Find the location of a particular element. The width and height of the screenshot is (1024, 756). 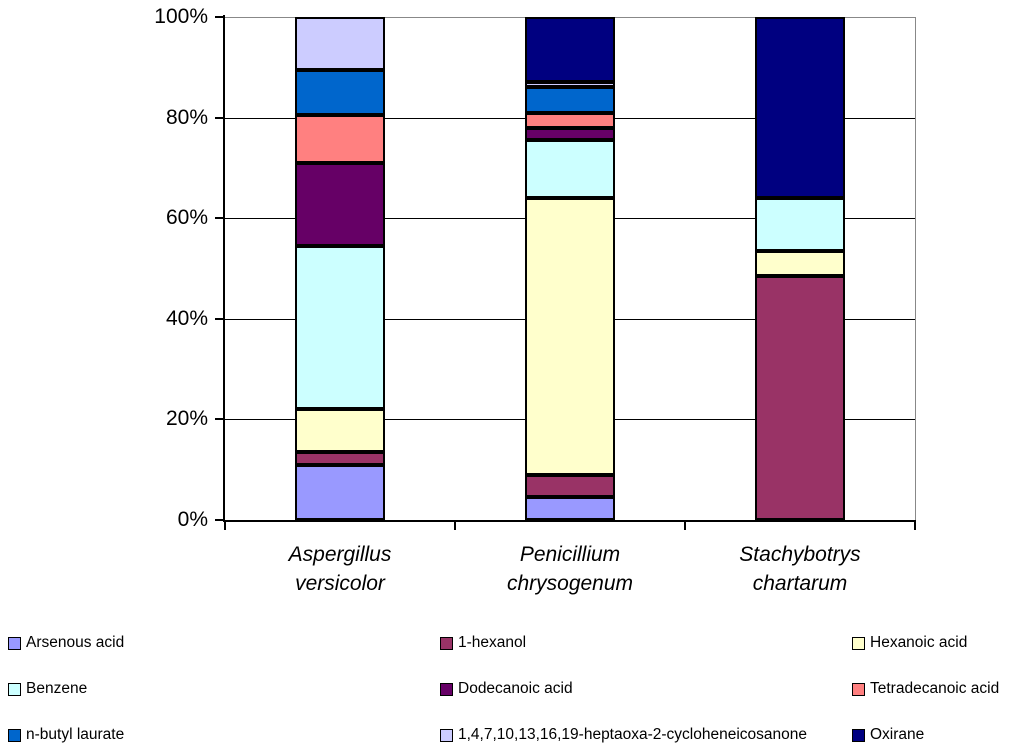

stacked-bar-aspergillus-versicolor is located at coordinates (340, 268).